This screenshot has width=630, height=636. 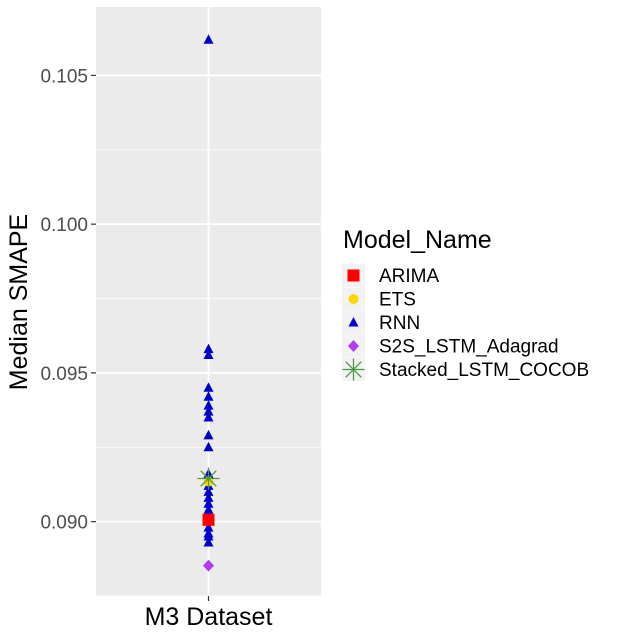 I want to click on y-tick-label: 0.105, so click(x=64, y=76).